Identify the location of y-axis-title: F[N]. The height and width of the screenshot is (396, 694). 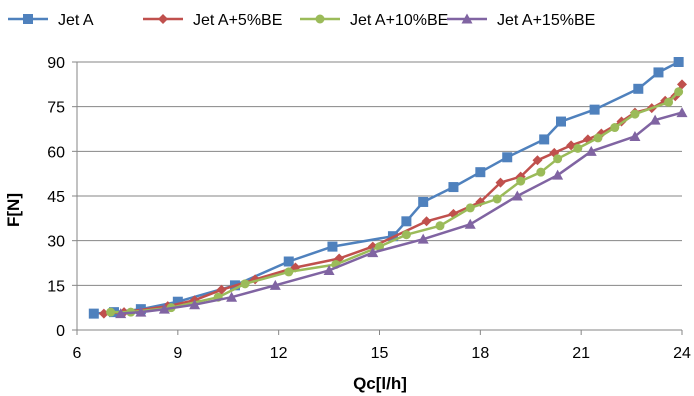
(13, 210).